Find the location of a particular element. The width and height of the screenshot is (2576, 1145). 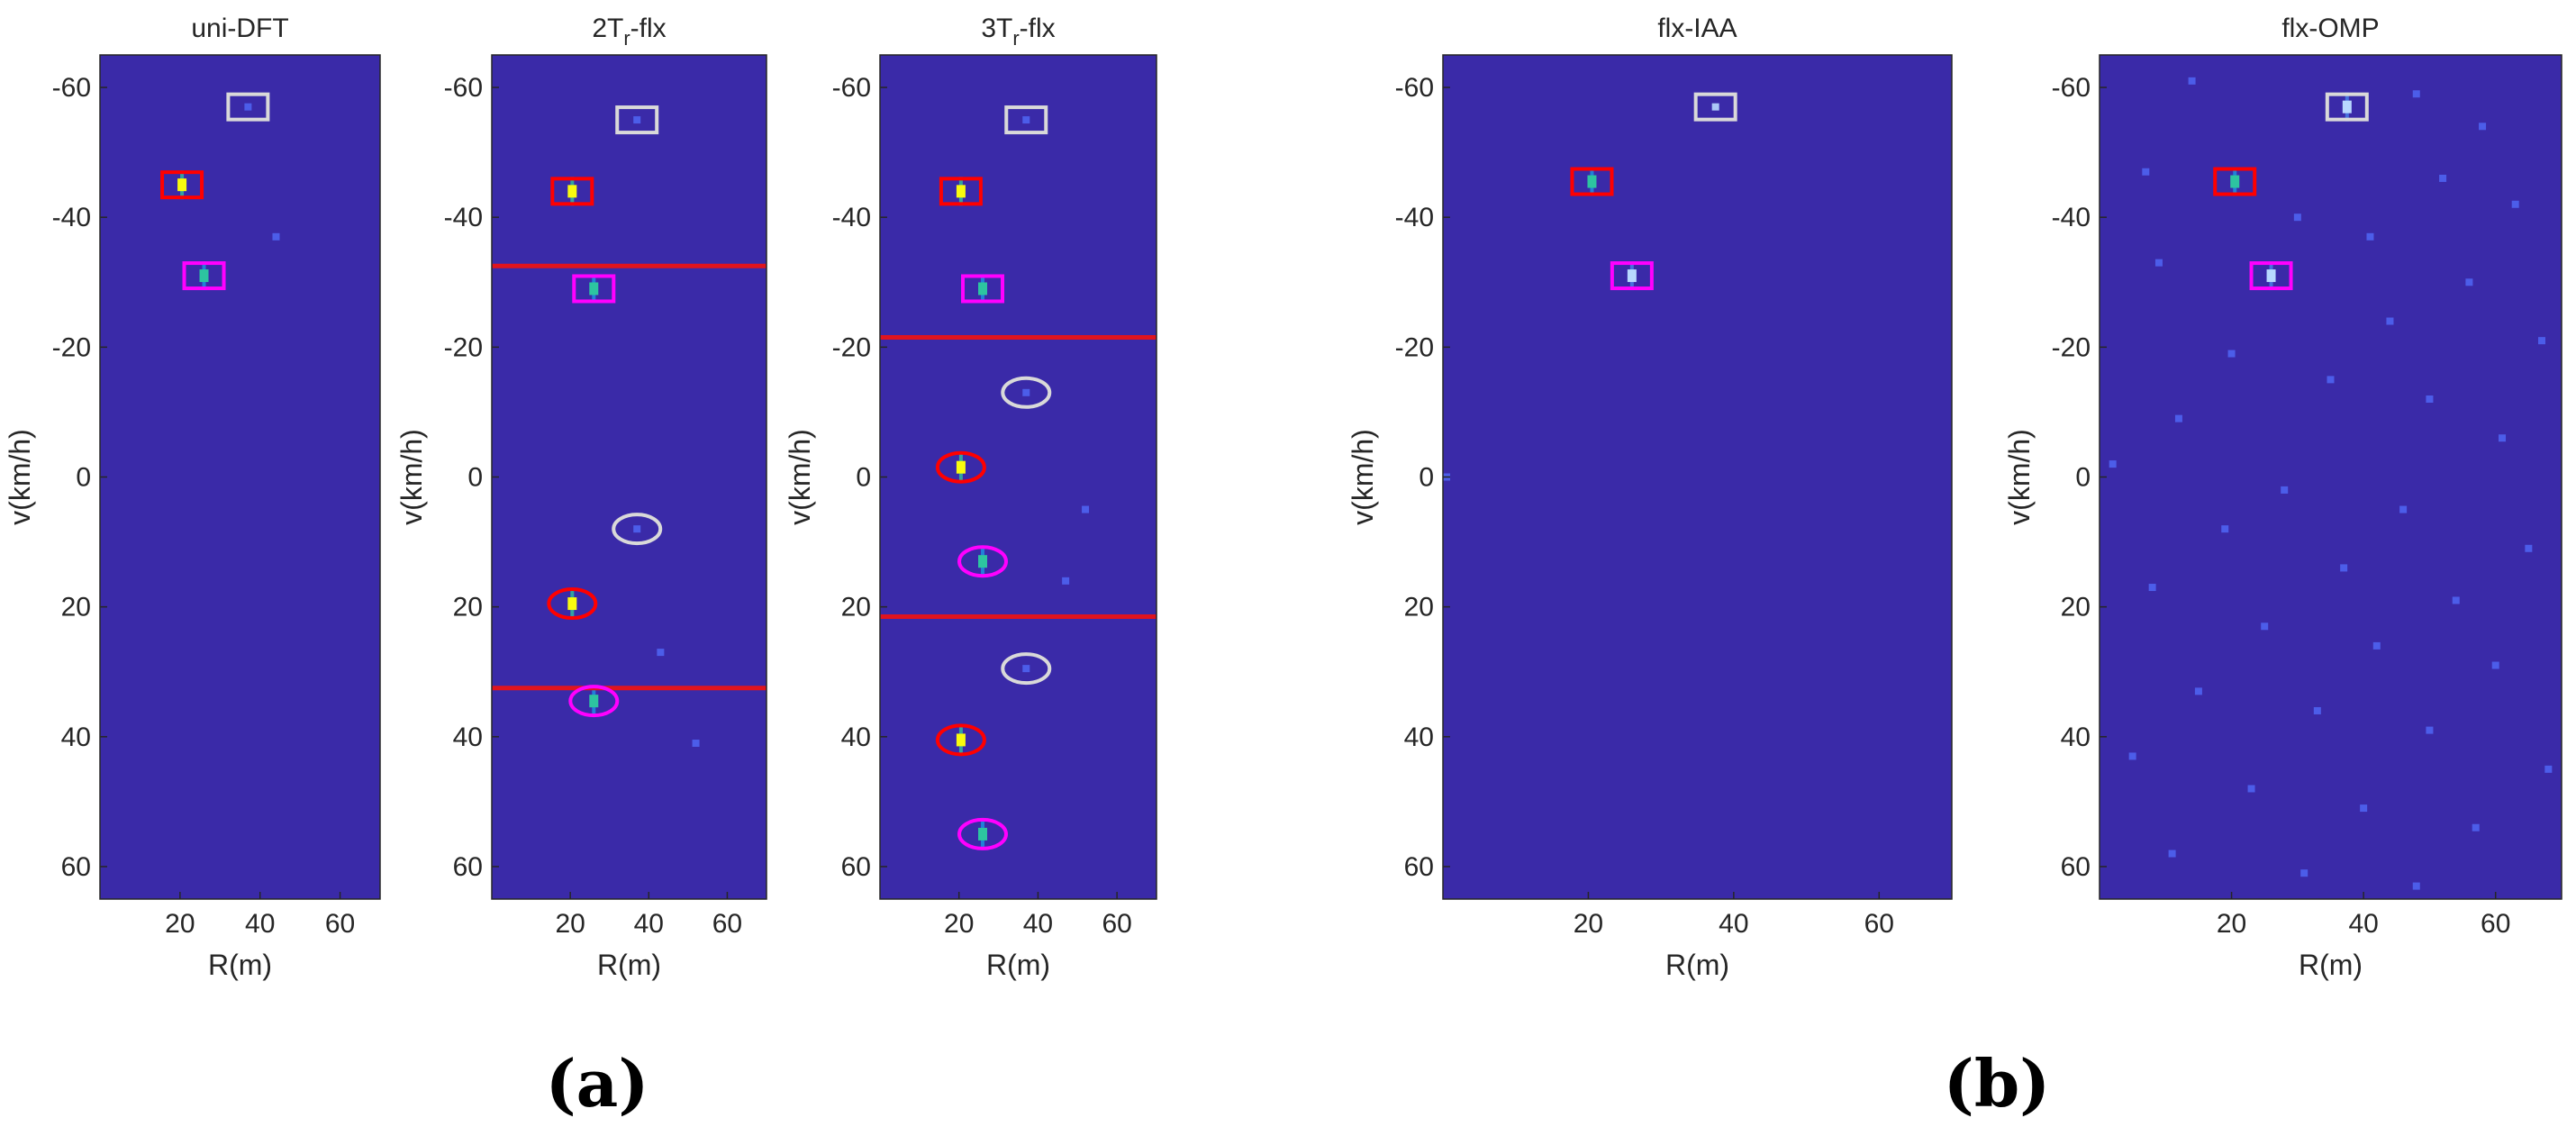

chart-title: 2Tr-flx is located at coordinates (629, 32).